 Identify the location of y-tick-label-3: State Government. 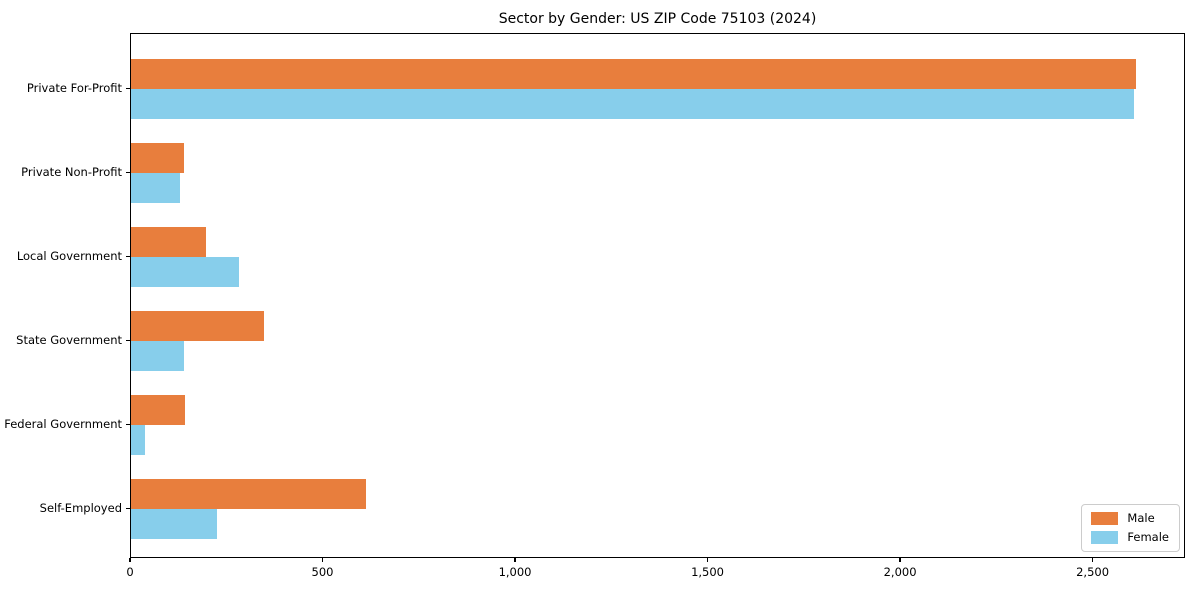
(69, 340).